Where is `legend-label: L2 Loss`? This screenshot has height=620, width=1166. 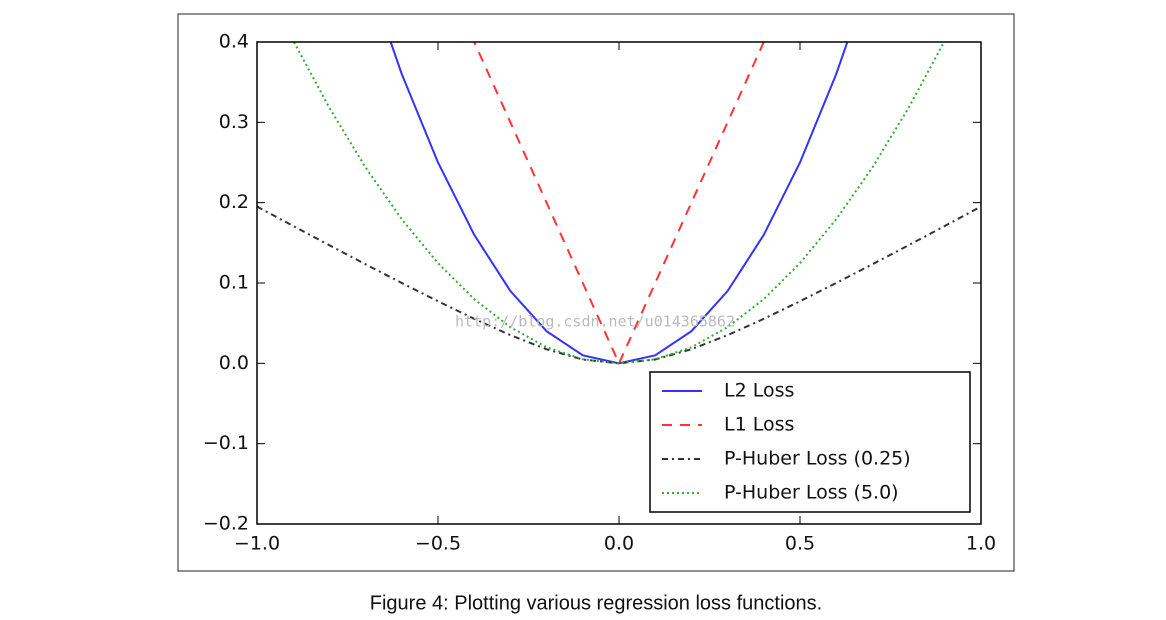
legend-label: L2 Loss is located at coordinates (759, 391).